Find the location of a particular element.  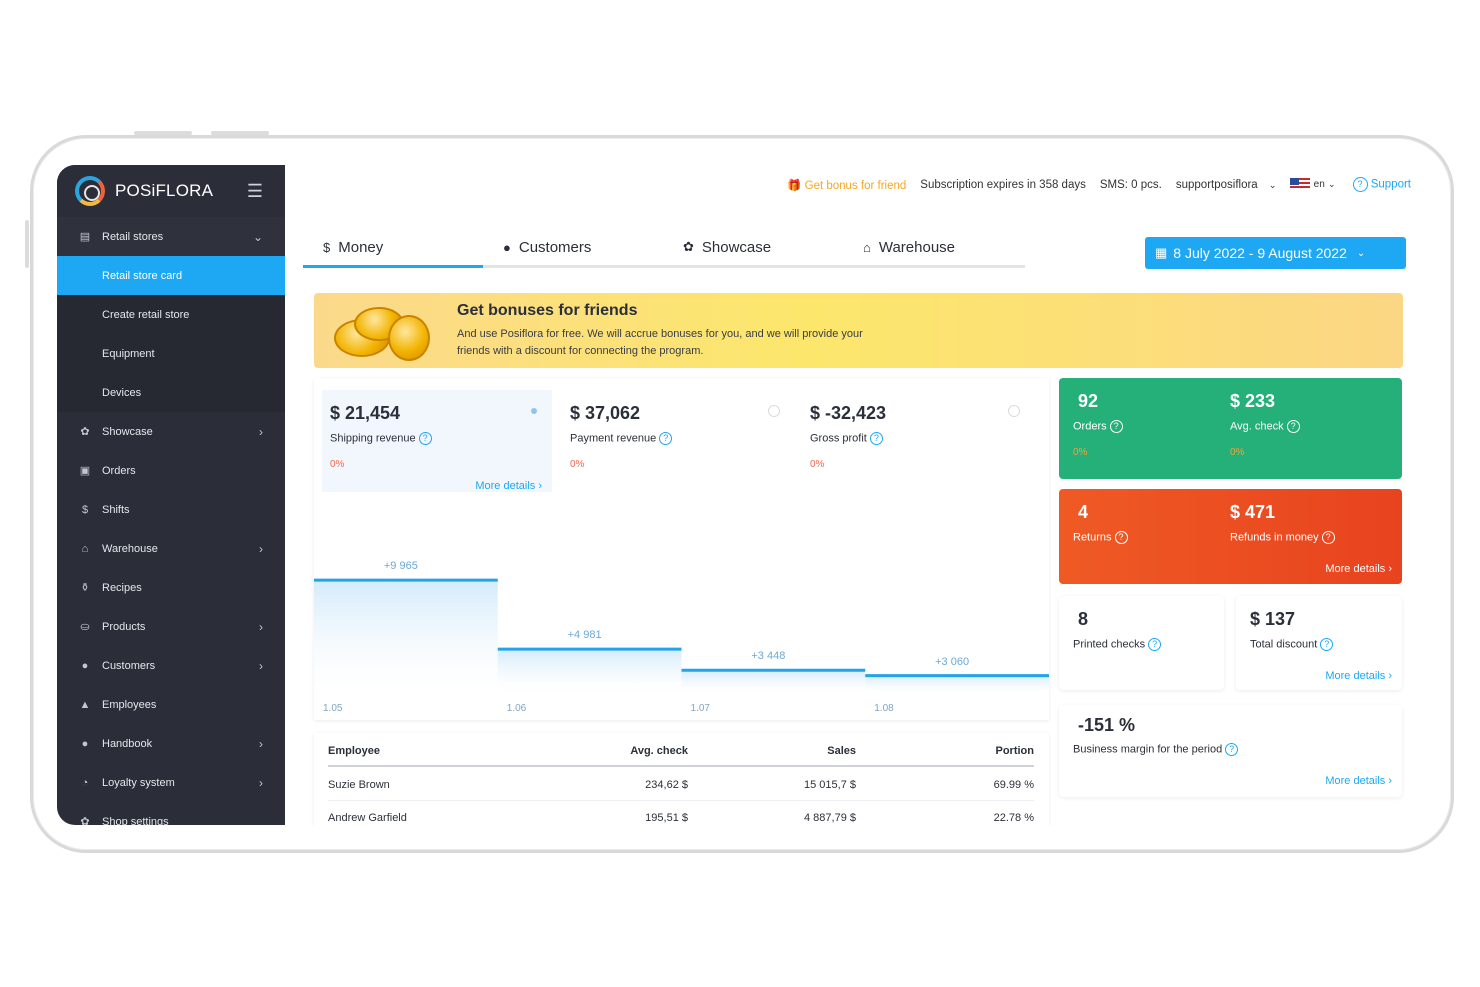

settings-icon: ✿ is located at coordinates (85, 820).